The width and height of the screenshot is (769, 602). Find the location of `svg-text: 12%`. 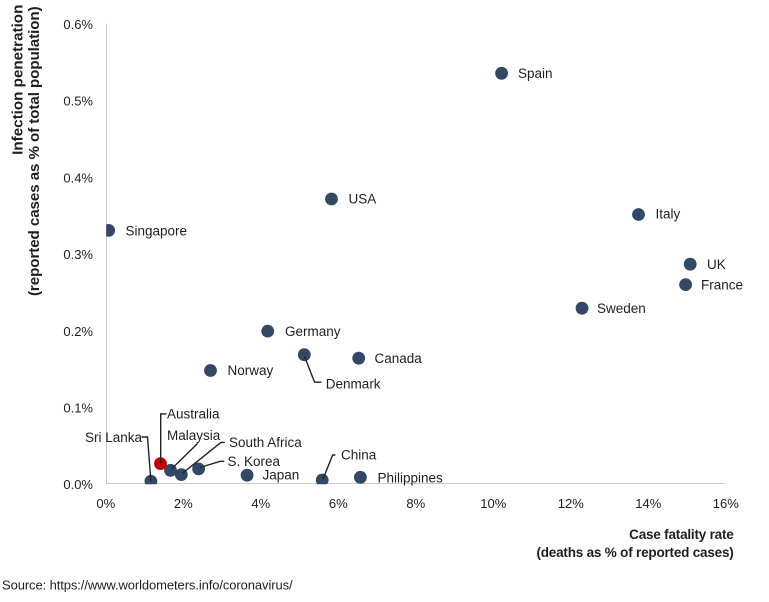

svg-text: 12% is located at coordinates (571, 503).